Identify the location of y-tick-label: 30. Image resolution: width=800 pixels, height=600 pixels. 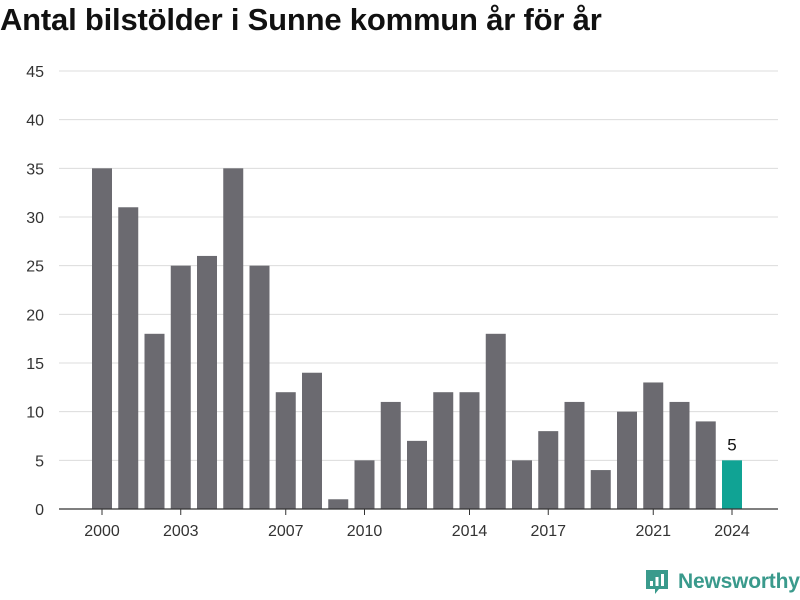
(35, 218).